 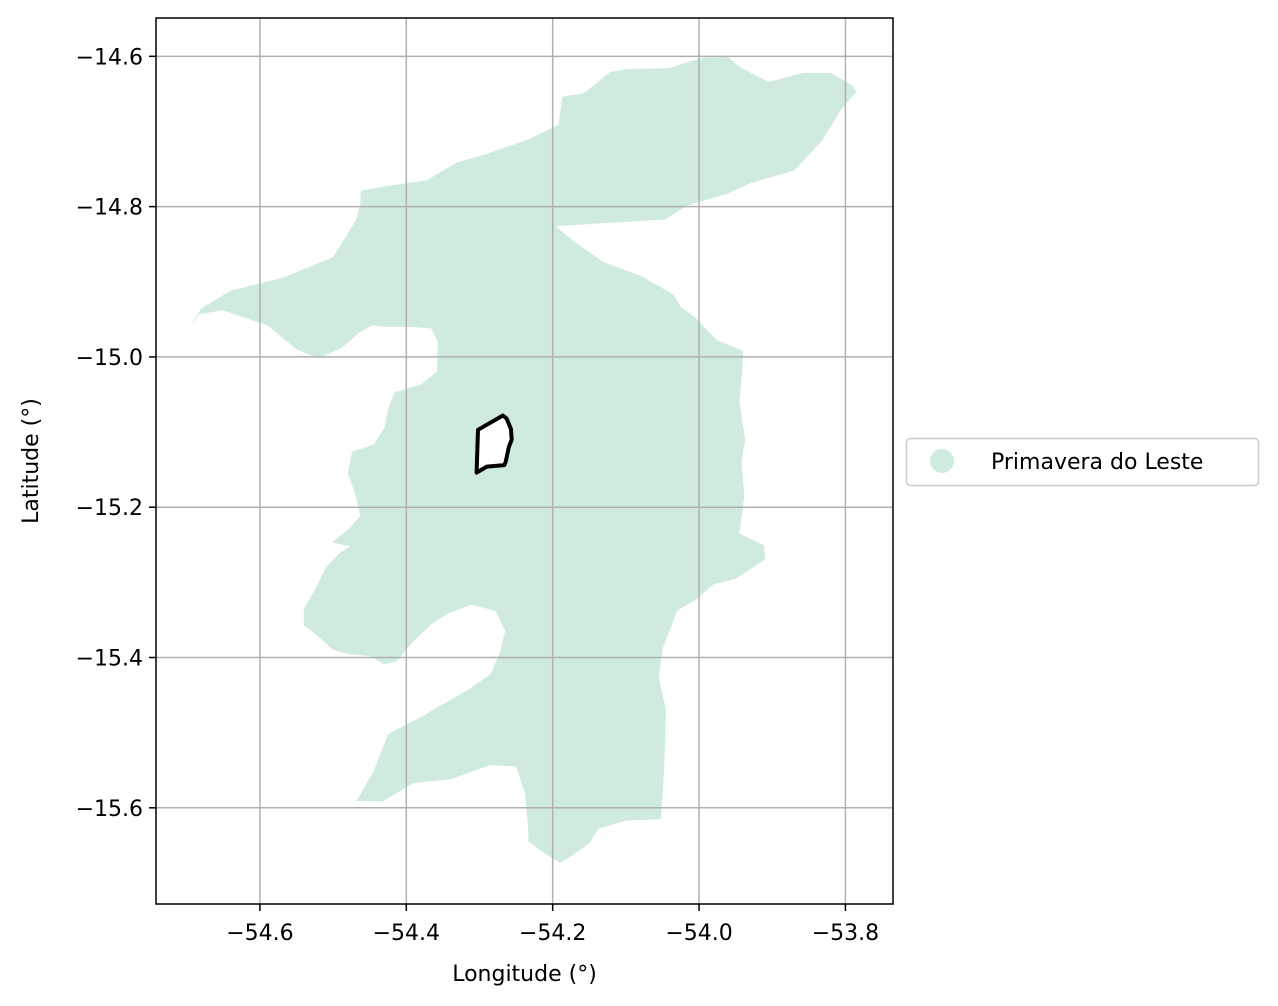 What do you see at coordinates (31, 461) in the screenshot?
I see `y-axis-label: Latitude (°)` at bounding box center [31, 461].